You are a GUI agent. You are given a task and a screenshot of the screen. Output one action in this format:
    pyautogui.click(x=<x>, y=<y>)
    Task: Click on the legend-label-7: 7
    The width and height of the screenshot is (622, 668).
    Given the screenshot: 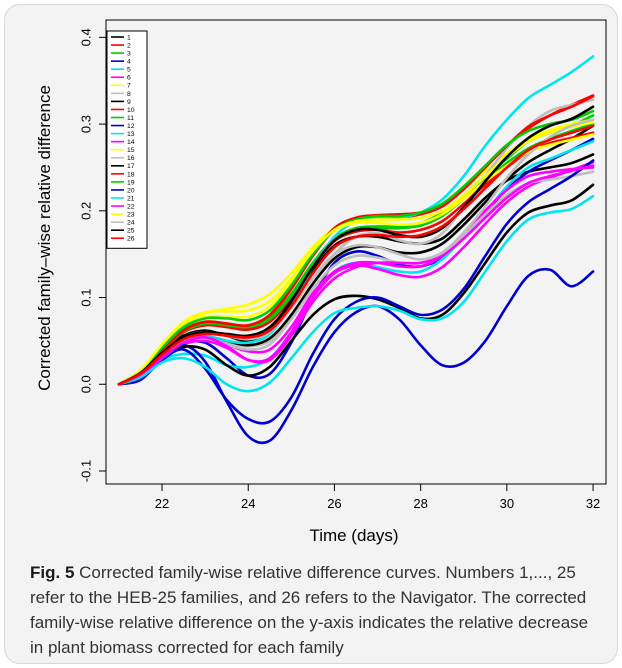 What is the action you would take?
    pyautogui.click(x=129, y=86)
    